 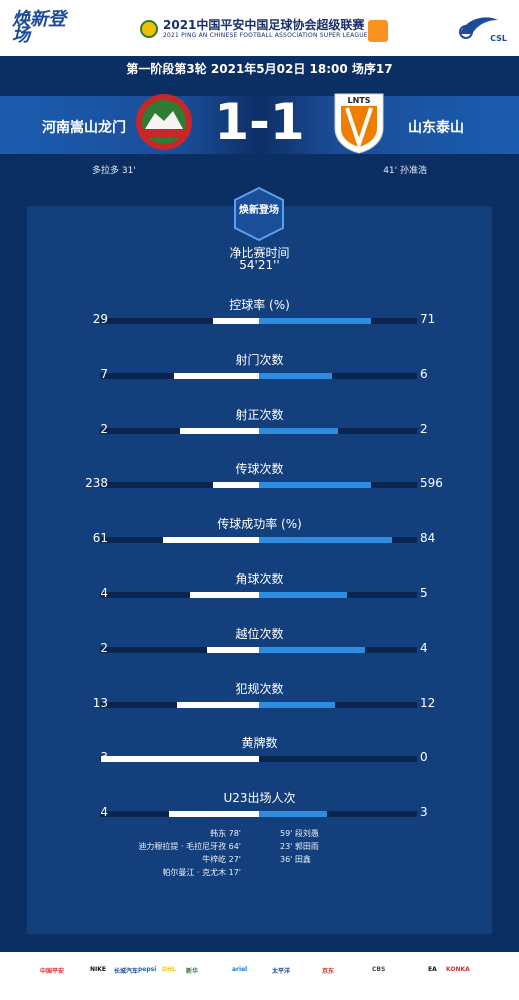 I want to click on u23-away-item: 23' 郭田雨, so click(x=299, y=846).